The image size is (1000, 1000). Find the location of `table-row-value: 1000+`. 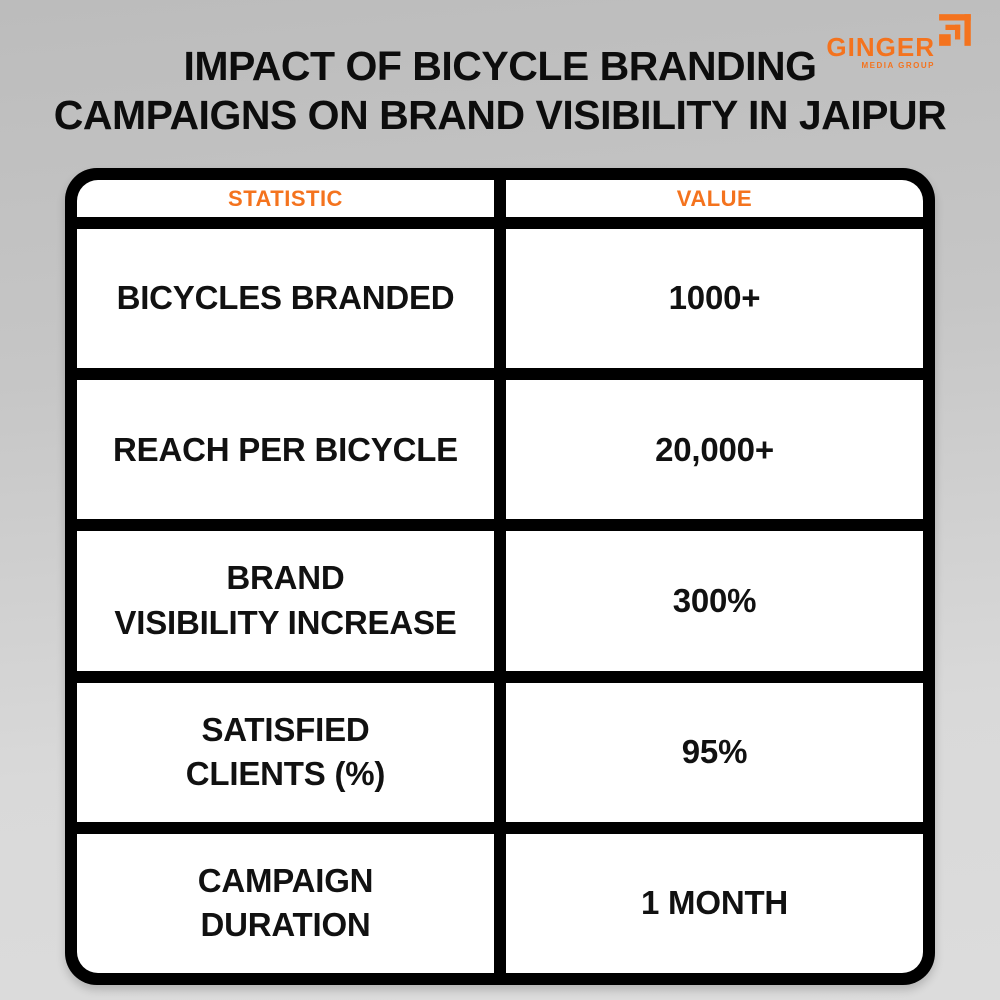

table-row-value: 1000+ is located at coordinates (714, 299).